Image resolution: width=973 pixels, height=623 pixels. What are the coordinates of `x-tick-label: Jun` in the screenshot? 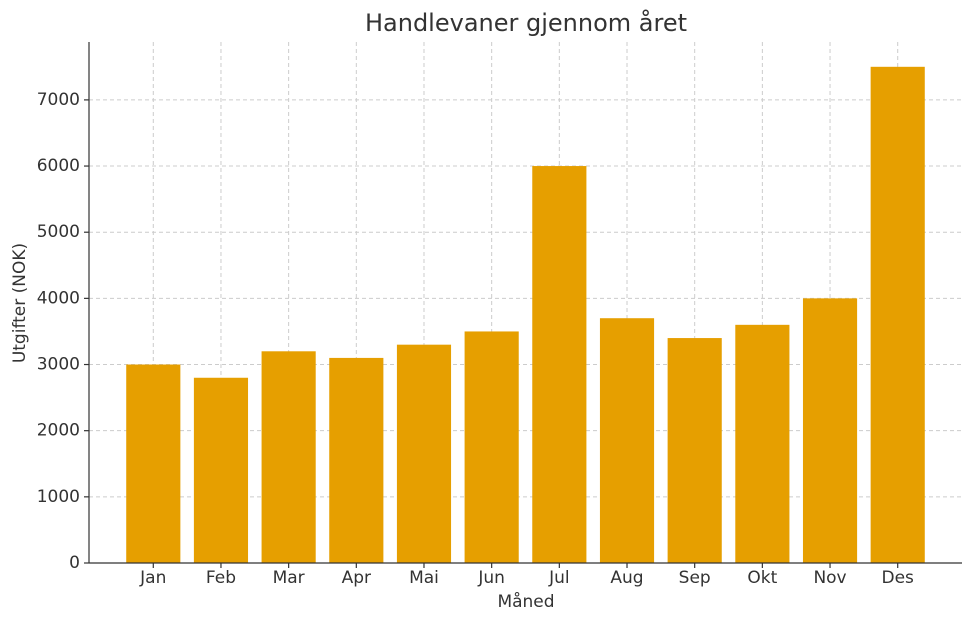 It's located at (491, 578).